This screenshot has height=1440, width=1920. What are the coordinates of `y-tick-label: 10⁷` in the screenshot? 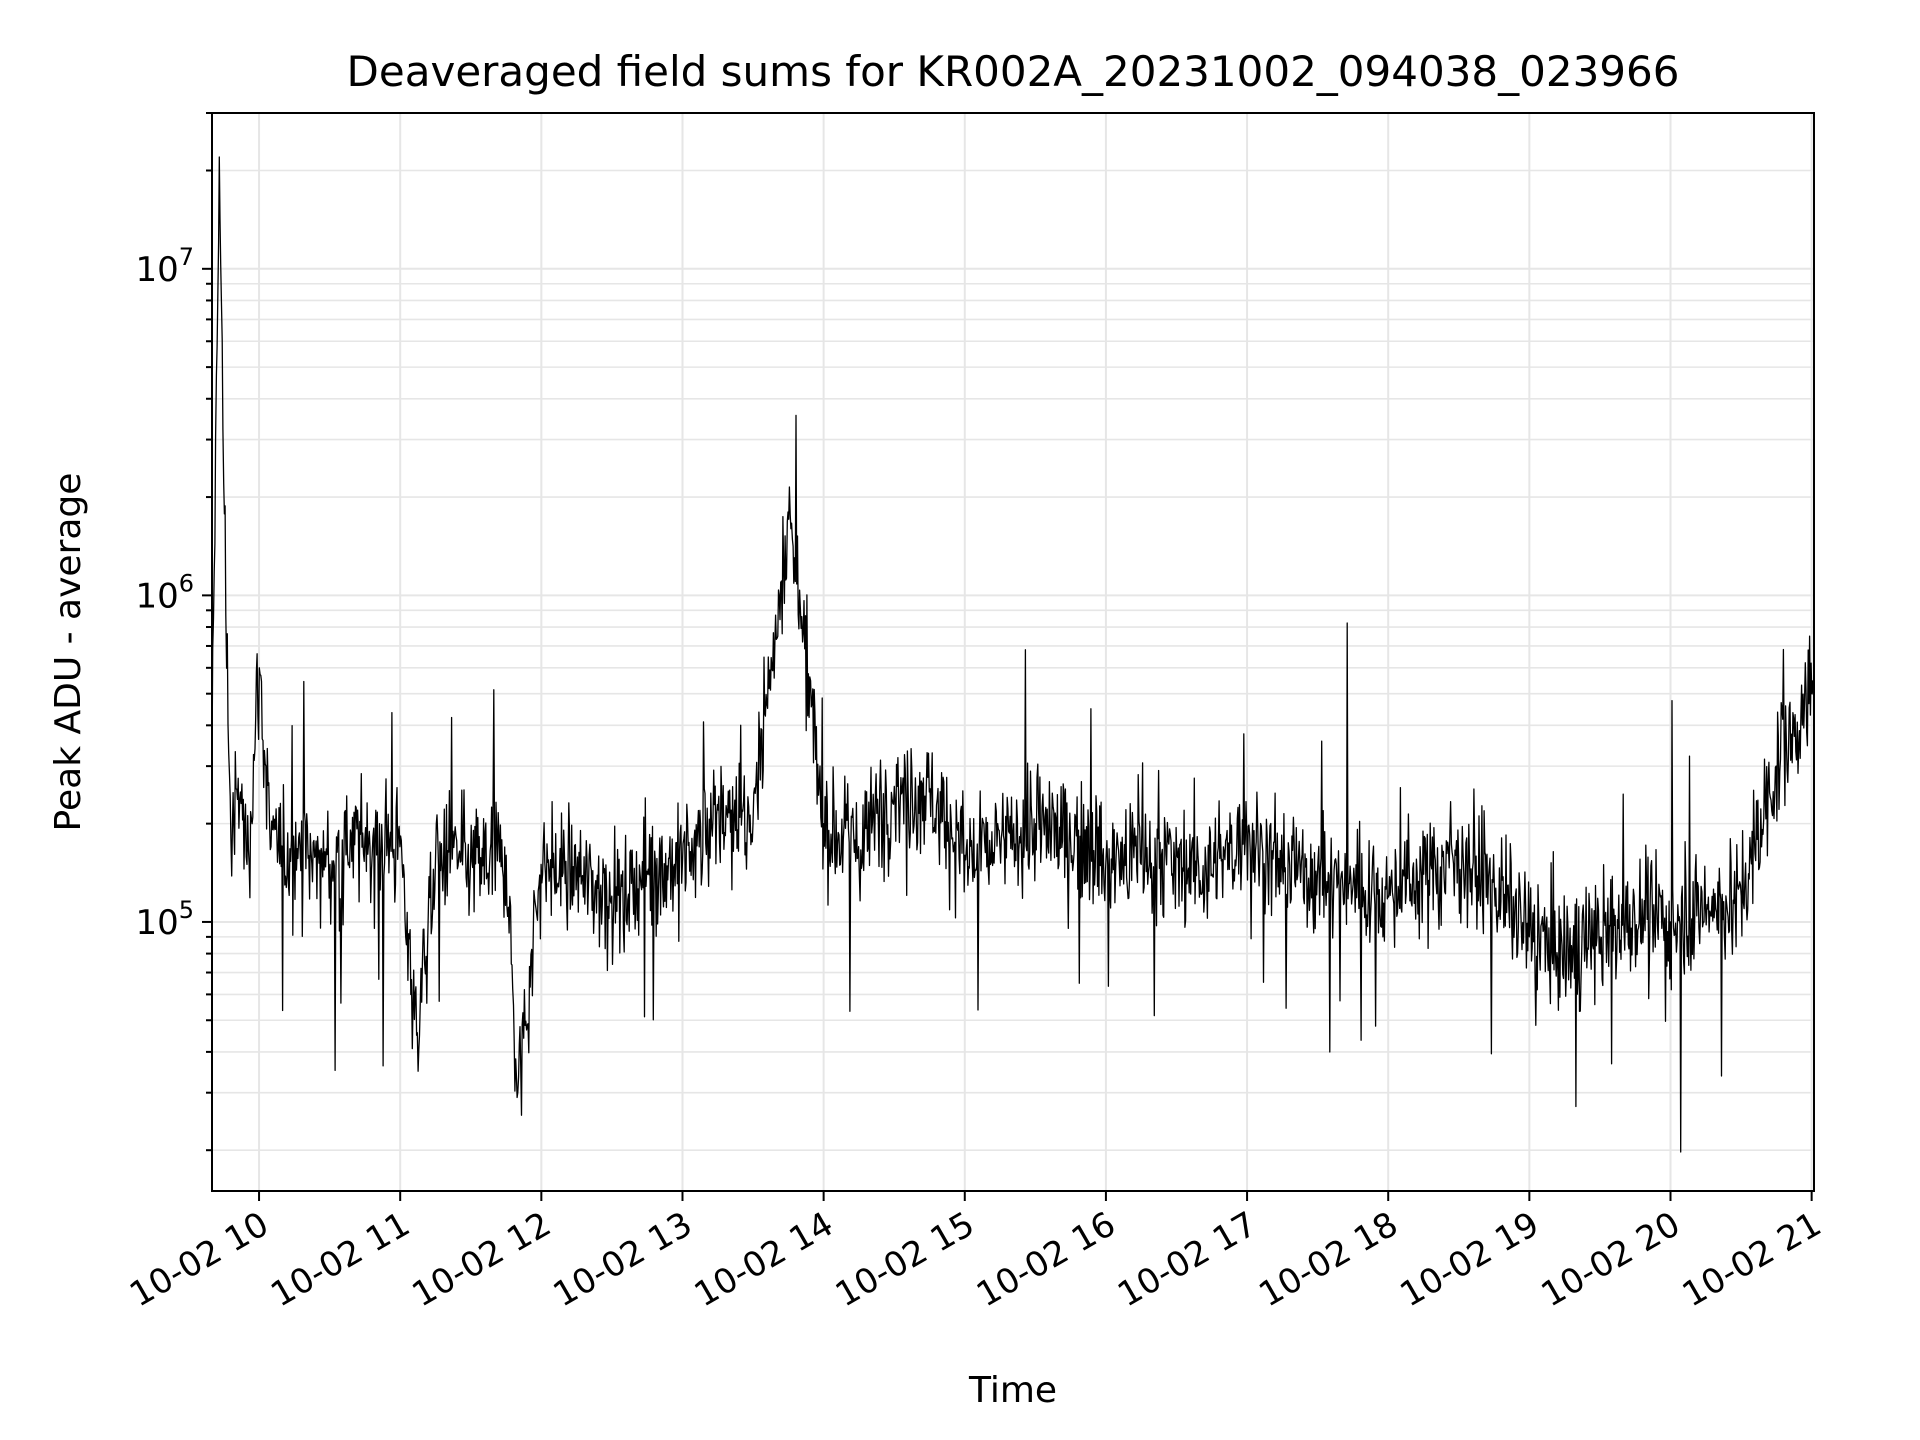 It's located at (164, 266).